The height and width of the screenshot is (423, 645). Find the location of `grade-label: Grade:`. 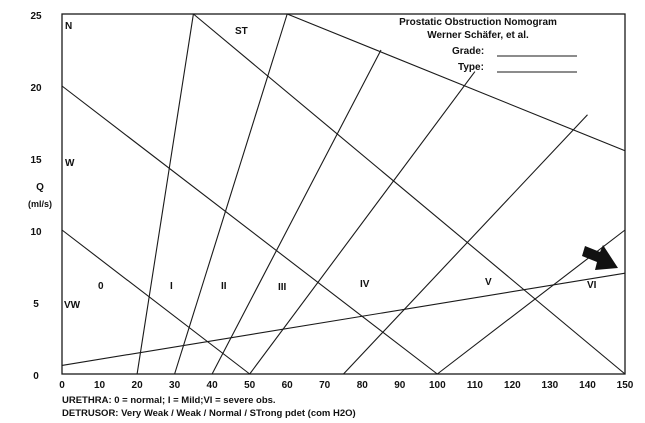

grade-label: Grade: is located at coordinates (468, 51).